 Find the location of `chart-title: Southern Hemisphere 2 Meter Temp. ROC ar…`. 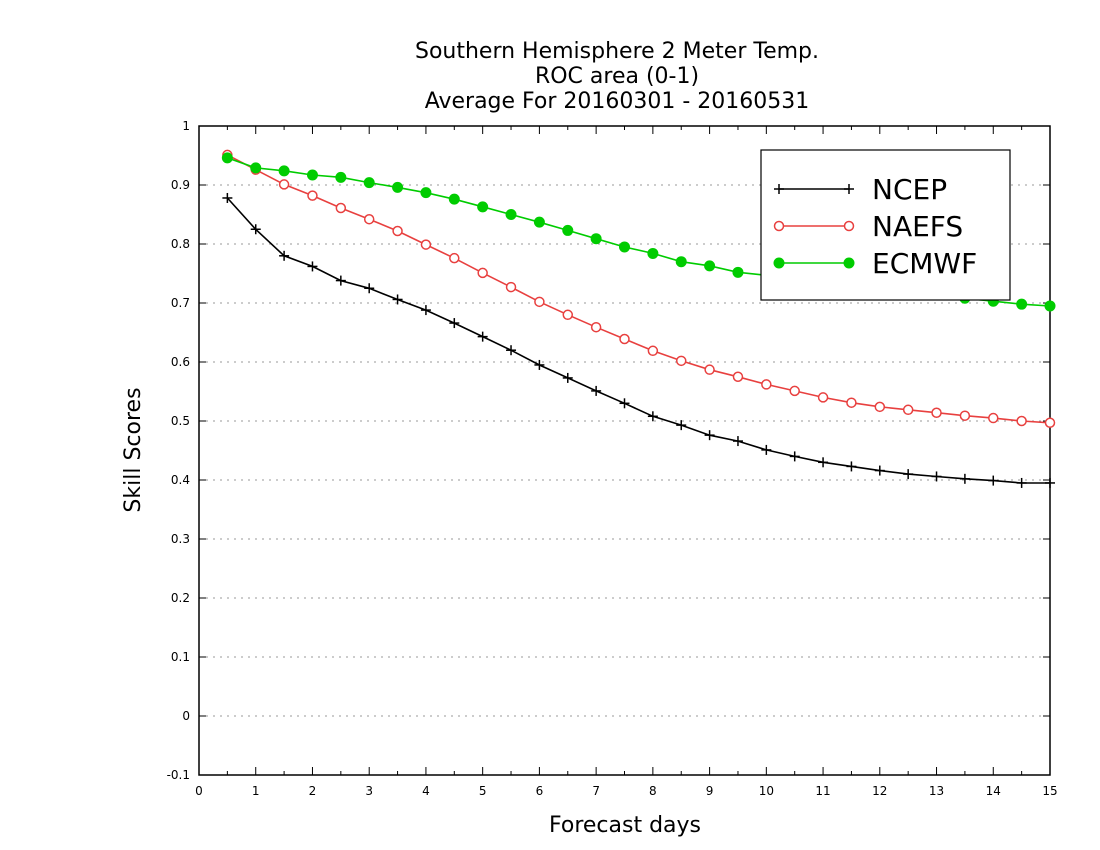

chart-title: Southern Hemisphere 2 Meter Temp. ROC ar… is located at coordinates (617, 76).